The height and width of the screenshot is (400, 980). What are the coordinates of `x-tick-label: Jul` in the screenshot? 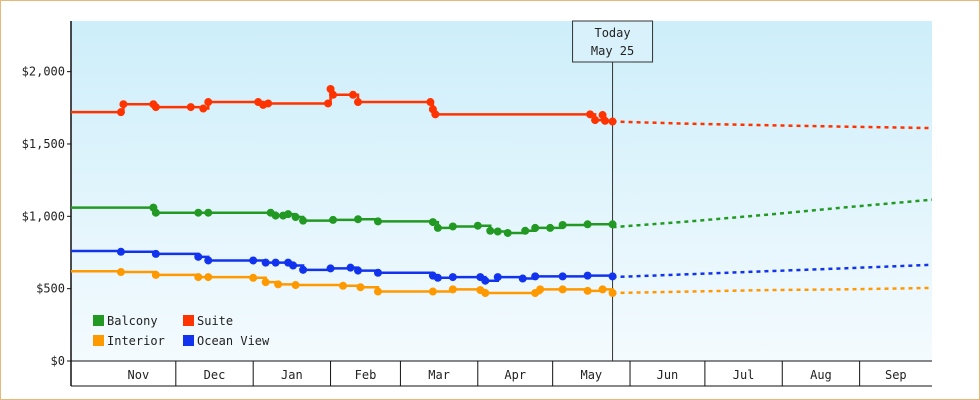 It's located at (744, 375).